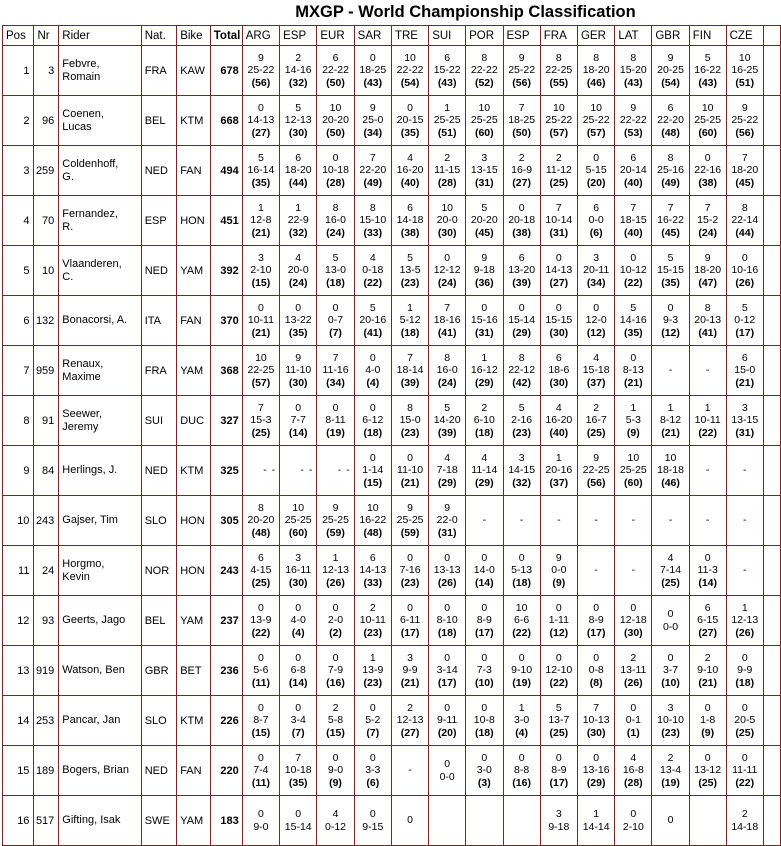 The image size is (781, 846). I want to click on gp-cell-line: 18-14, so click(410, 370).